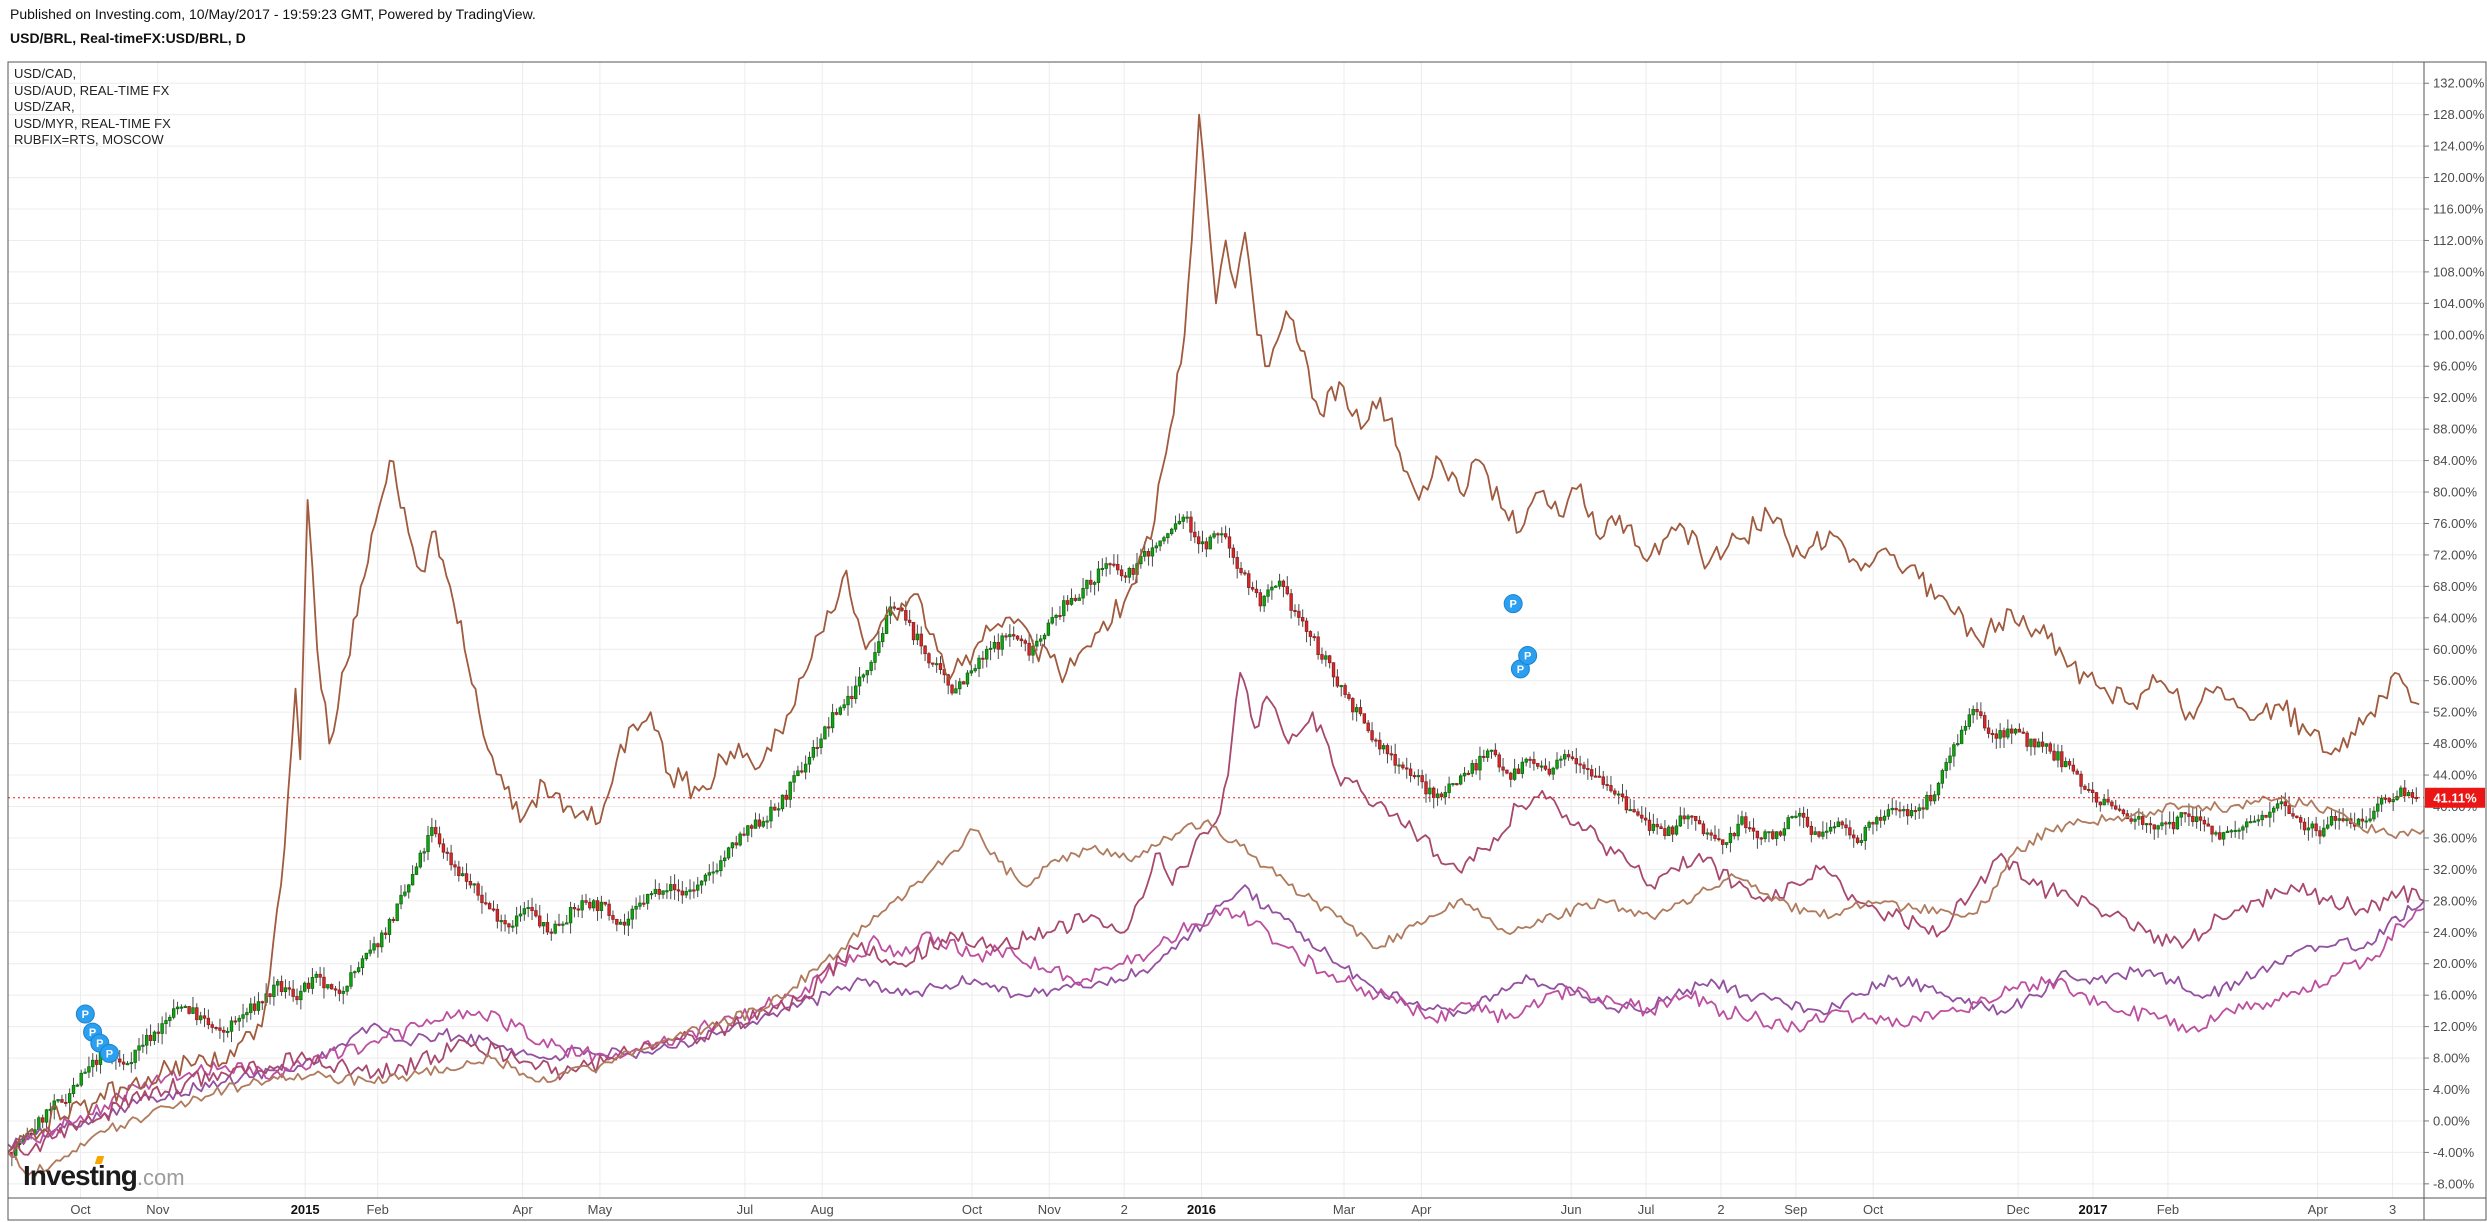 The height and width of the screenshot is (1222, 2487). I want to click on legend-item-rubfix: RUBFIX=RTS, MOSCOW, so click(89, 139).